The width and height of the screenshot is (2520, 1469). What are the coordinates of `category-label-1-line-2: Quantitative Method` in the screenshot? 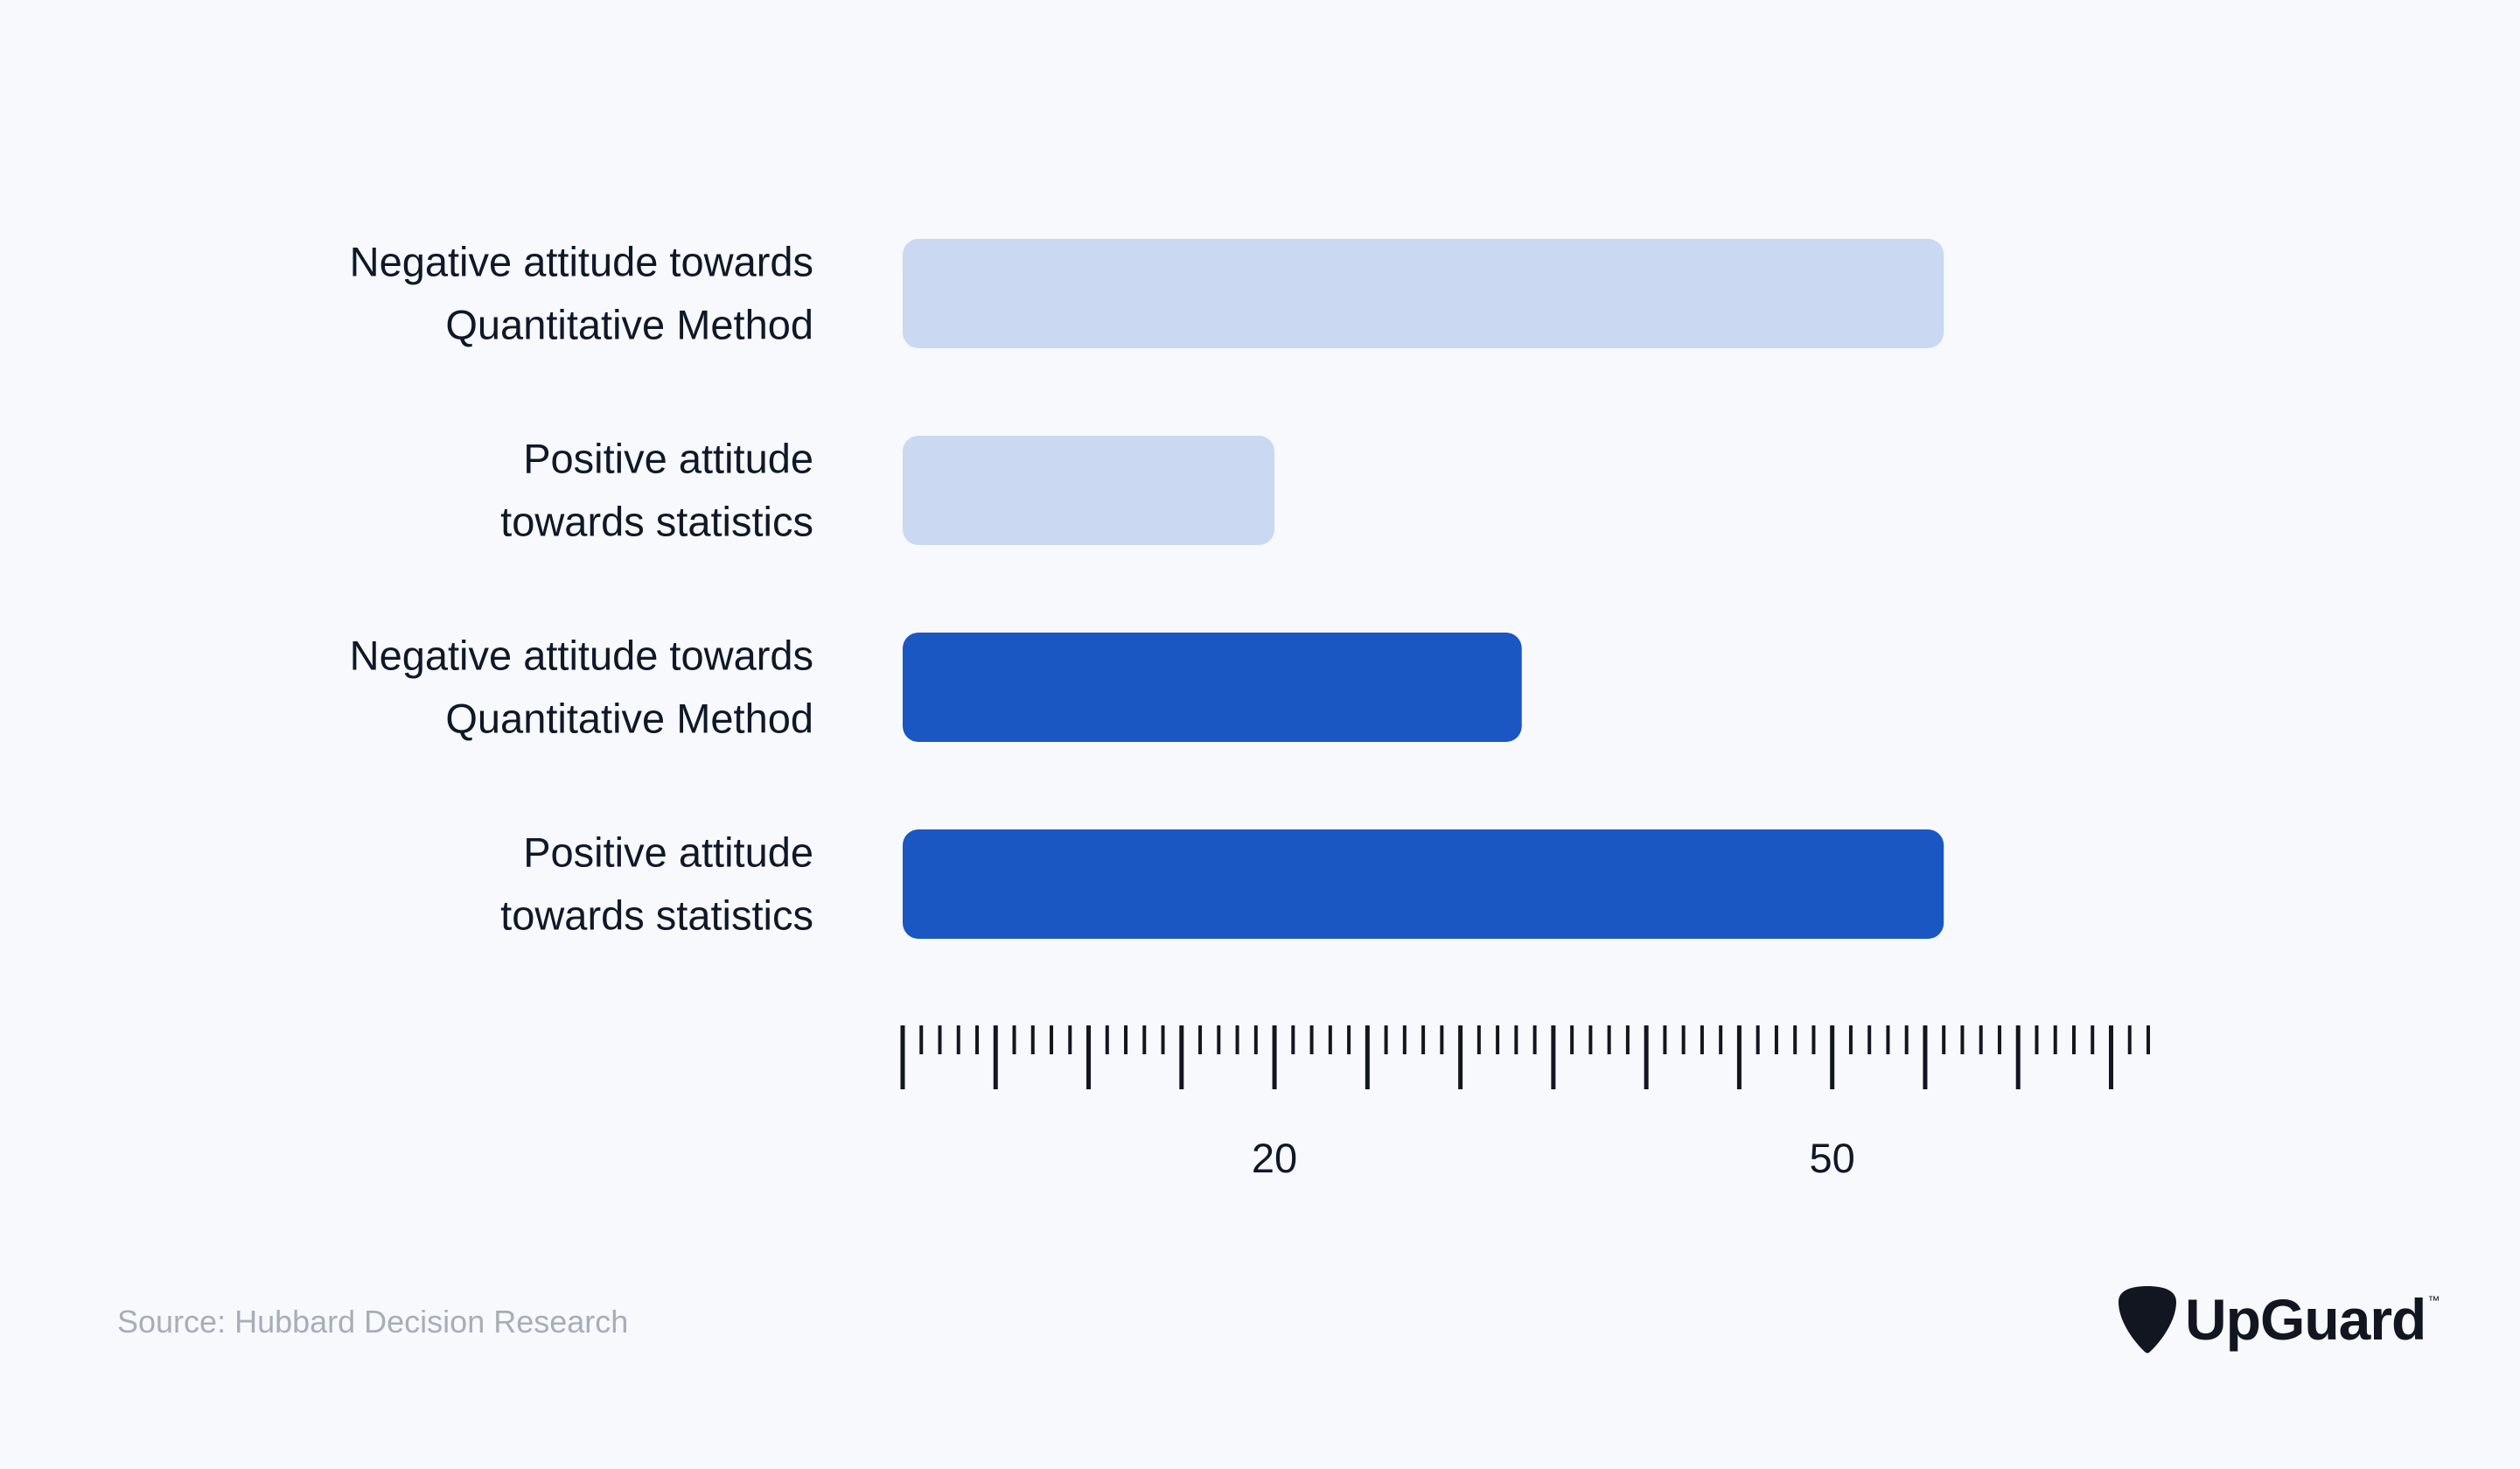 It's located at (629, 325).